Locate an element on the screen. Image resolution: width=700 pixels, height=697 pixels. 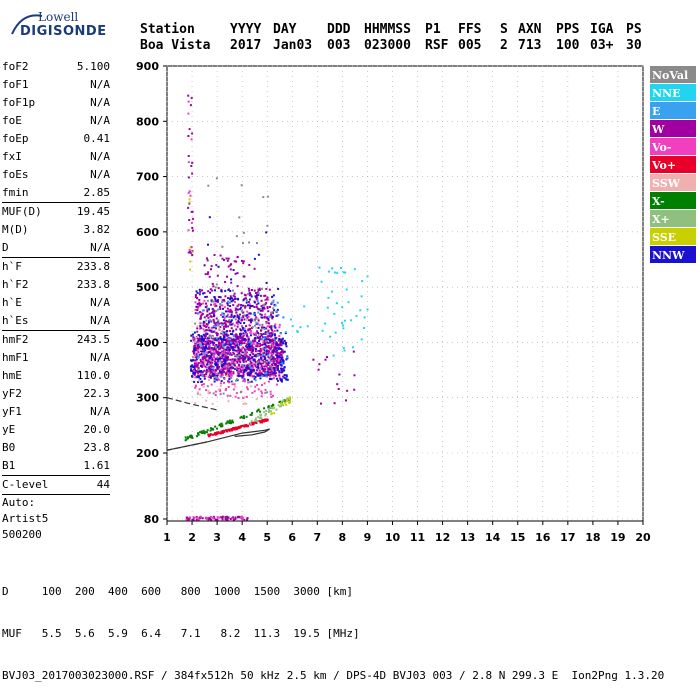
legend-label: E is located at coordinates (656, 111).